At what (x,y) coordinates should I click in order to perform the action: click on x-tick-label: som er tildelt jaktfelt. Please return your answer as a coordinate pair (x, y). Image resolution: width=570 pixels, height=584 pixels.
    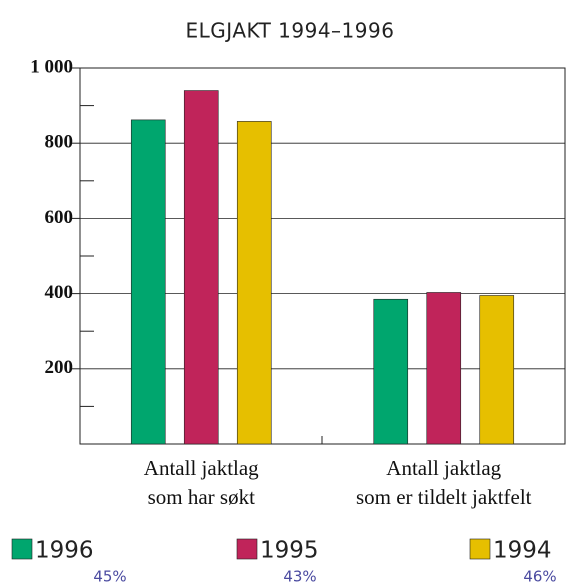
    Looking at the image, I should click on (444, 497).